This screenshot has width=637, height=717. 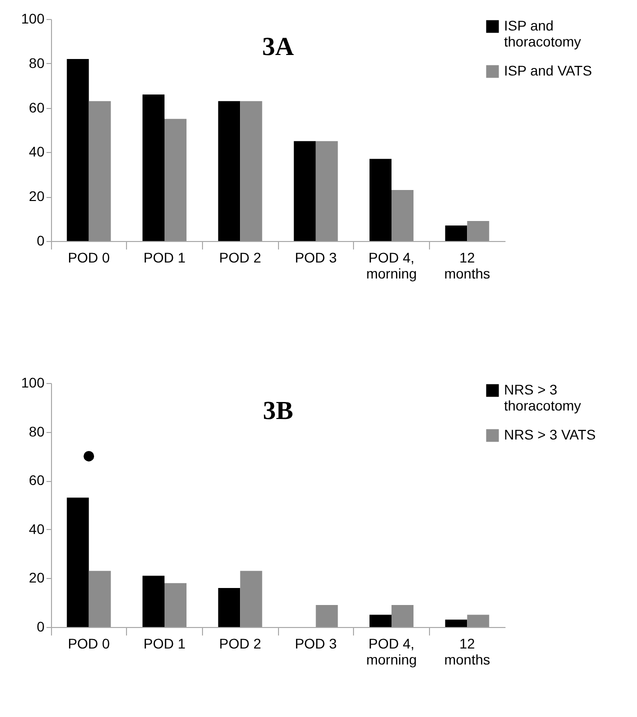 What do you see at coordinates (550, 434) in the screenshot?
I see `legend-label: NRS > 3 VATS` at bounding box center [550, 434].